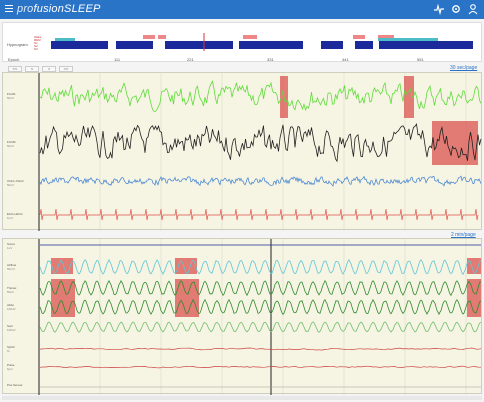  I want to click on channel-label-spo2: SpO2%, so click(11, 349).